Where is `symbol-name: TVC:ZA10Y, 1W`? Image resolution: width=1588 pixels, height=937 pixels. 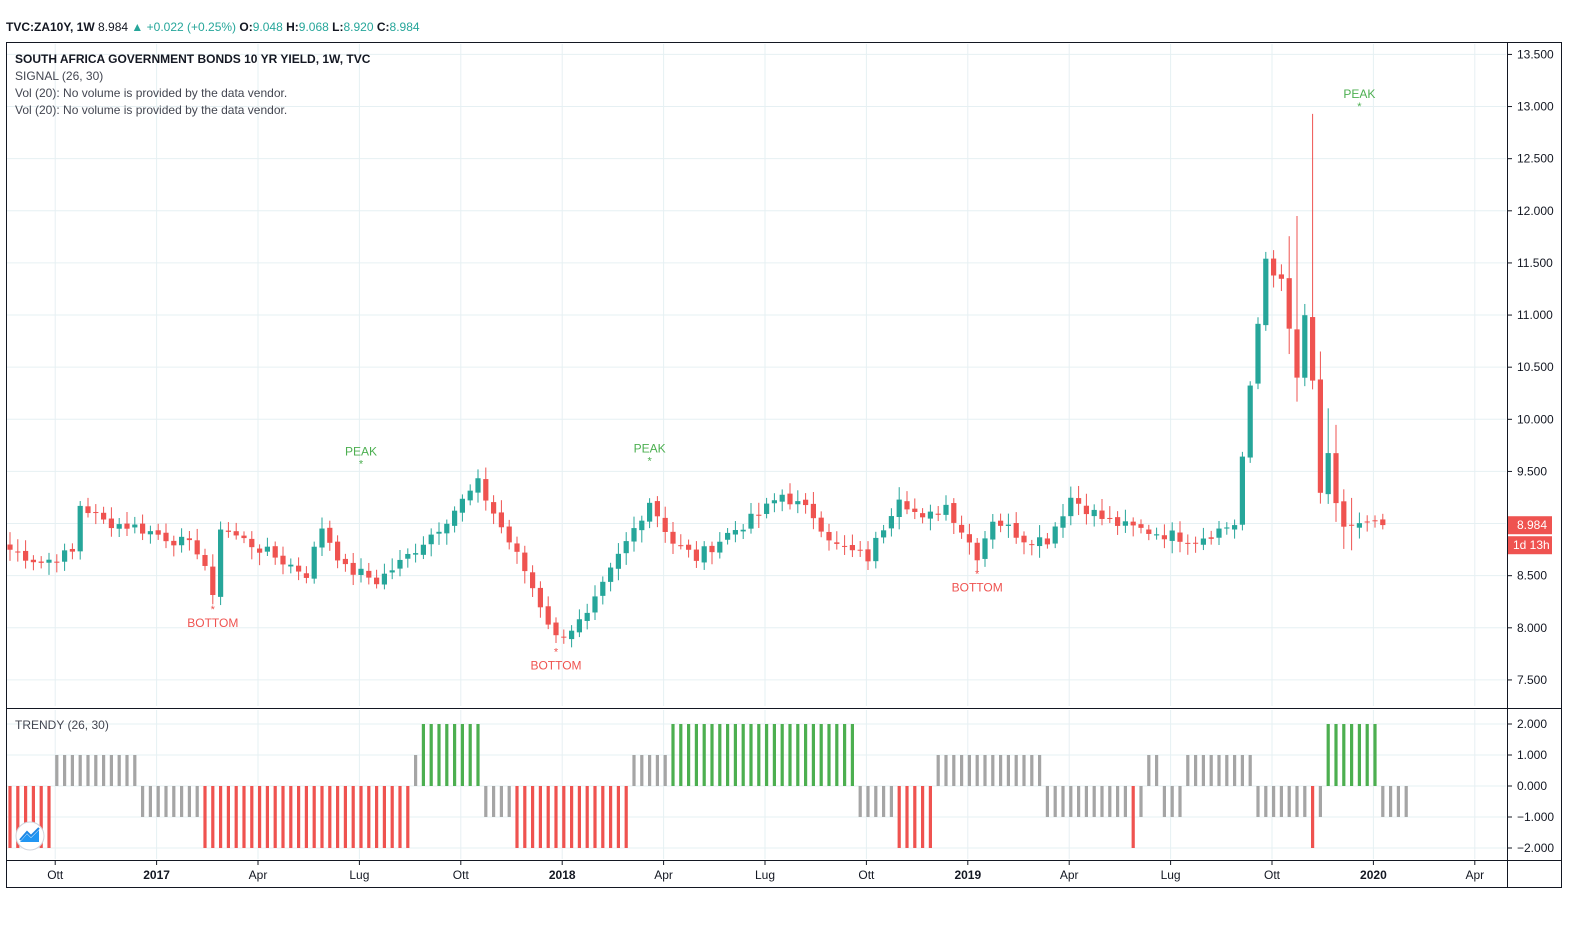
symbol-name: TVC:ZA10Y, 1W is located at coordinates (50, 27).